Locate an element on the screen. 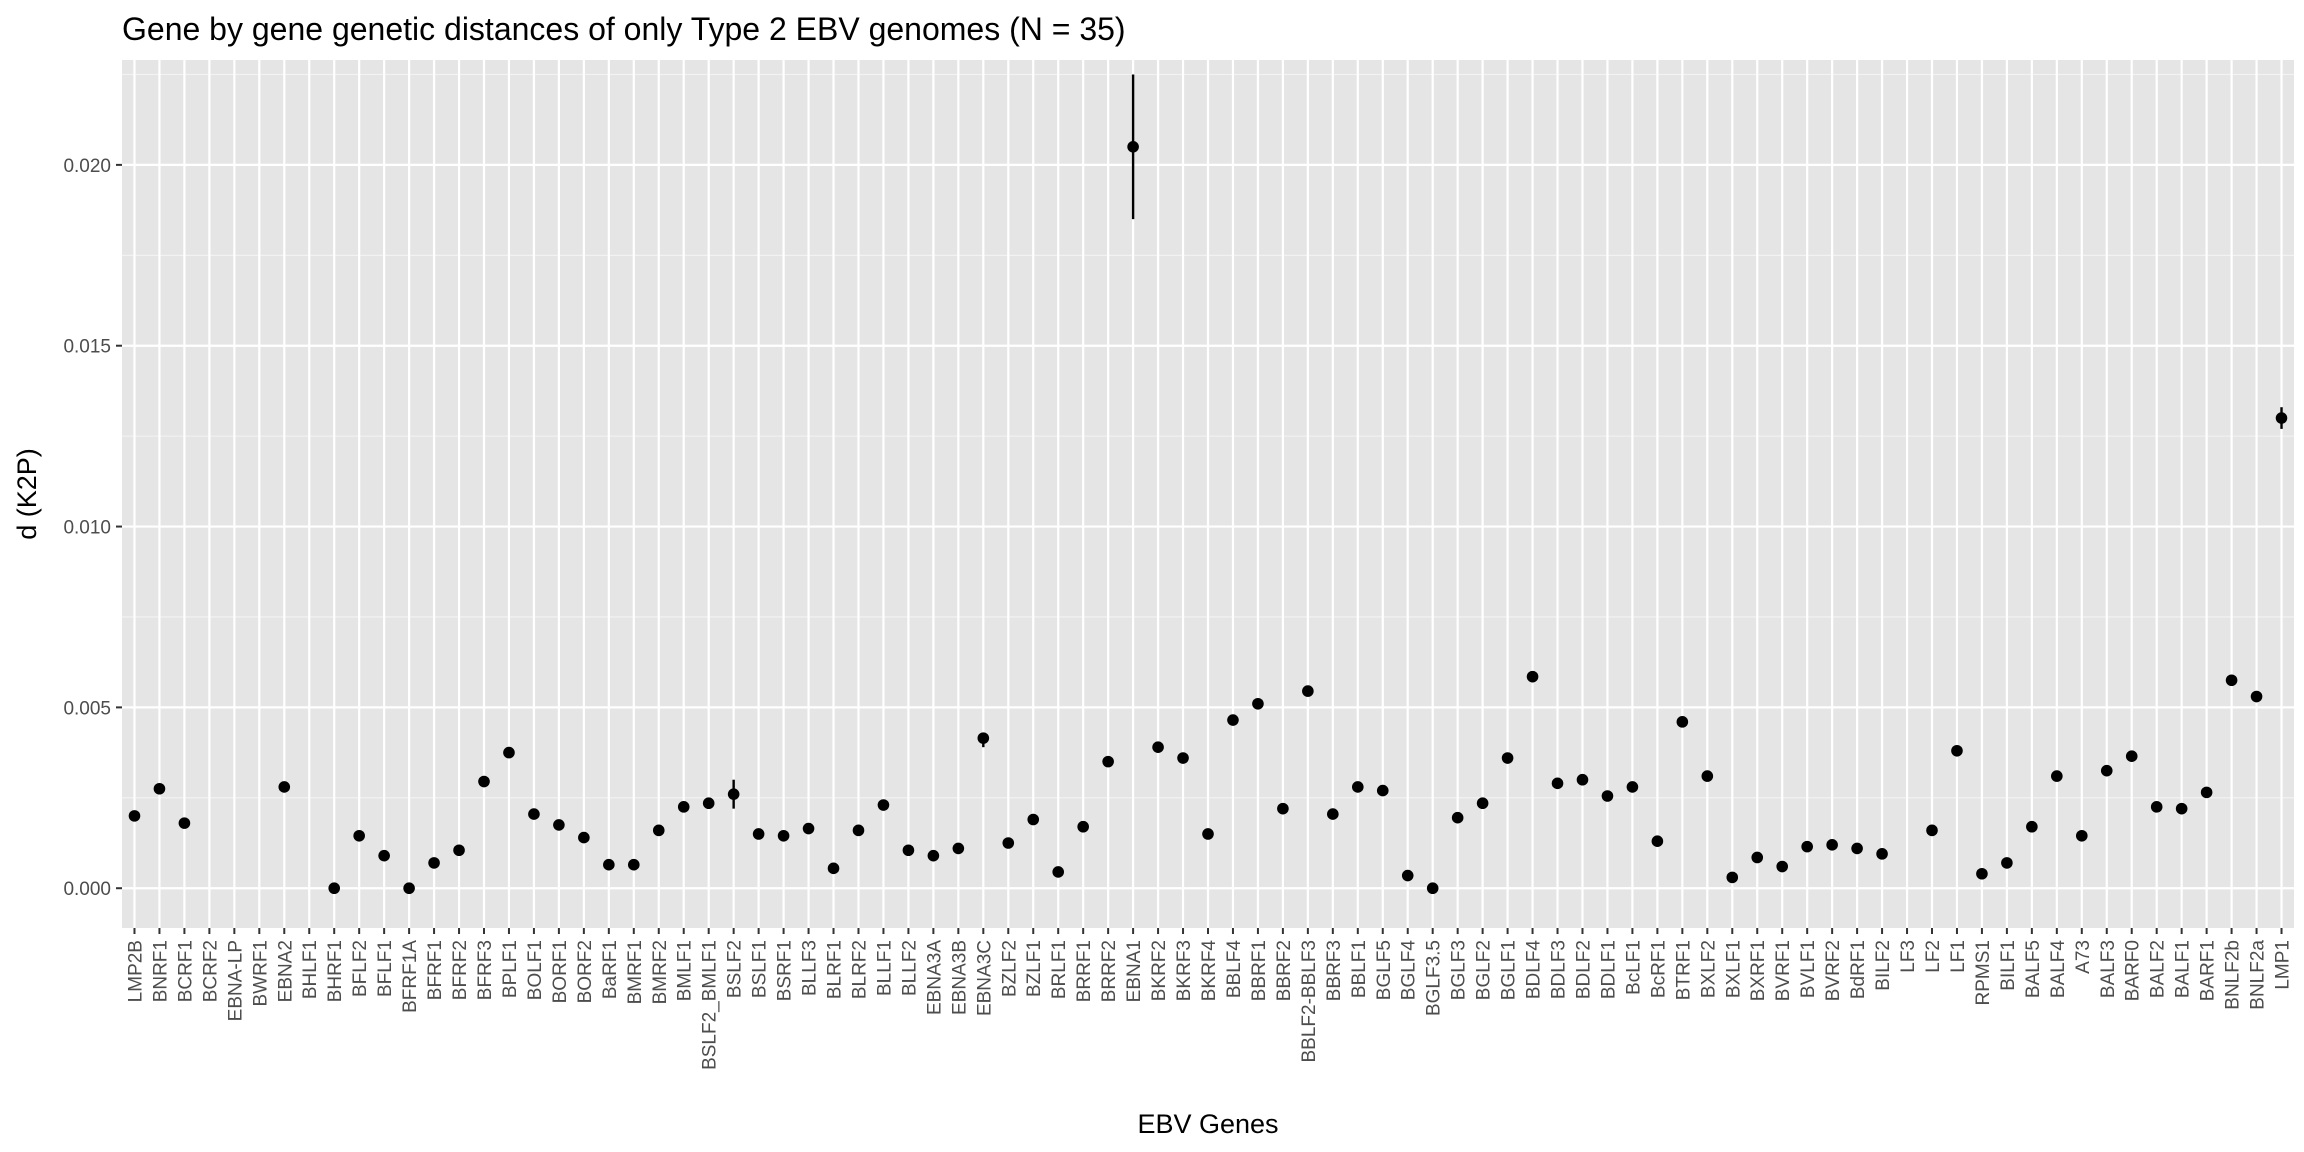  x-tick-label: BKRF2 is located at coordinates (1159, 970).